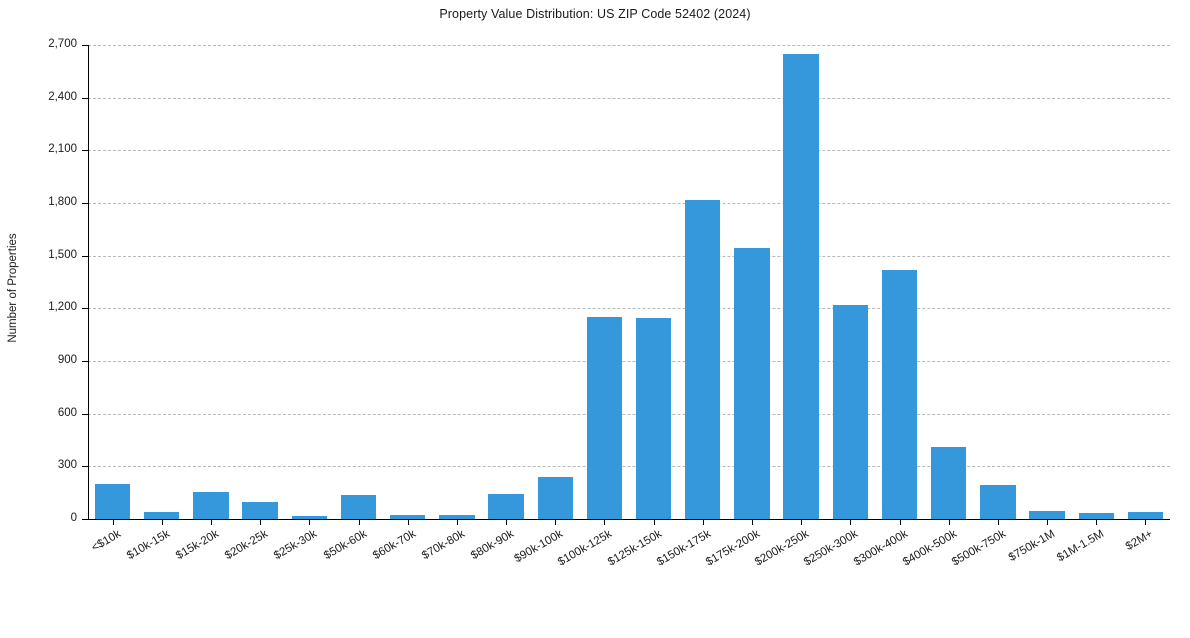 This screenshot has width=1190, height=638. What do you see at coordinates (62, 202) in the screenshot?
I see `y-axis-tick-label: 1,800` at bounding box center [62, 202].